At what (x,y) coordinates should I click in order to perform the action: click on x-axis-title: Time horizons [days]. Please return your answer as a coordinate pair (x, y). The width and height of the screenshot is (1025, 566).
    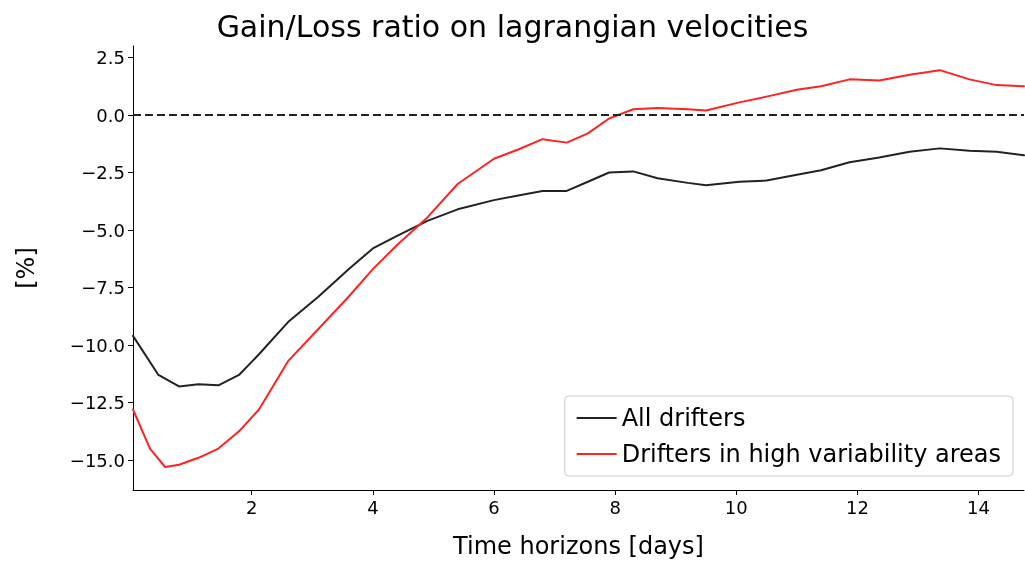
    Looking at the image, I should click on (578, 546).